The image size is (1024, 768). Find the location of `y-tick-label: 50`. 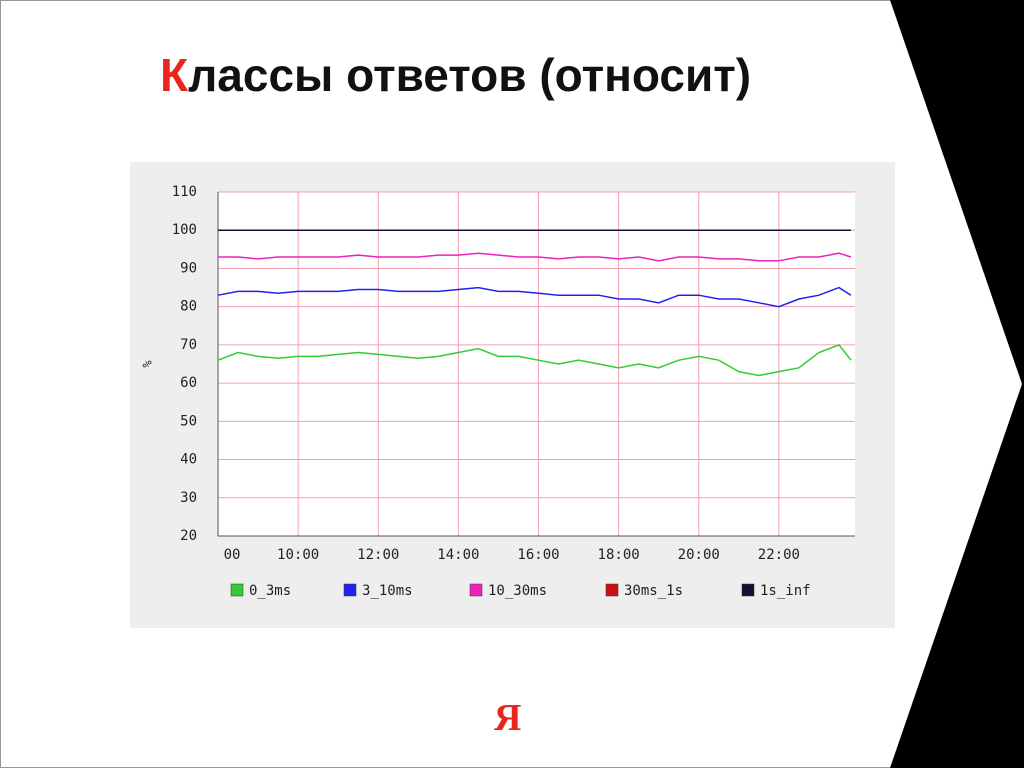

y-tick-label: 50 is located at coordinates (188, 421).